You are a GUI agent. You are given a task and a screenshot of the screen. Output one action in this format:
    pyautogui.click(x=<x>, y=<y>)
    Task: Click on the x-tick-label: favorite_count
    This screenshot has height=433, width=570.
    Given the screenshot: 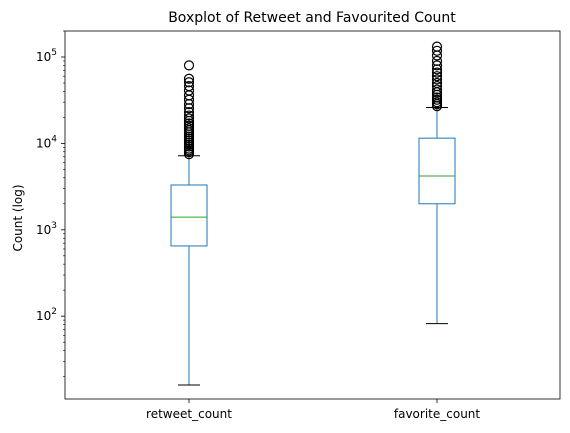 What is the action you would take?
    pyautogui.click(x=437, y=414)
    